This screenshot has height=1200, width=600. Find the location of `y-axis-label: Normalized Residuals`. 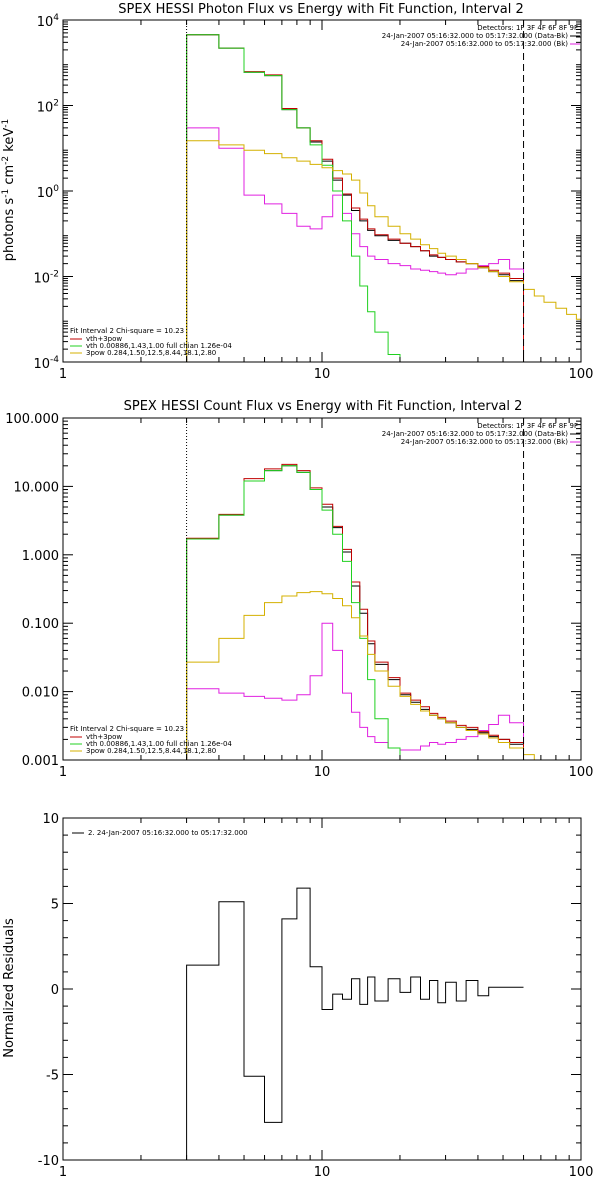

y-axis-label: Normalized Residuals is located at coordinates (9, 988).